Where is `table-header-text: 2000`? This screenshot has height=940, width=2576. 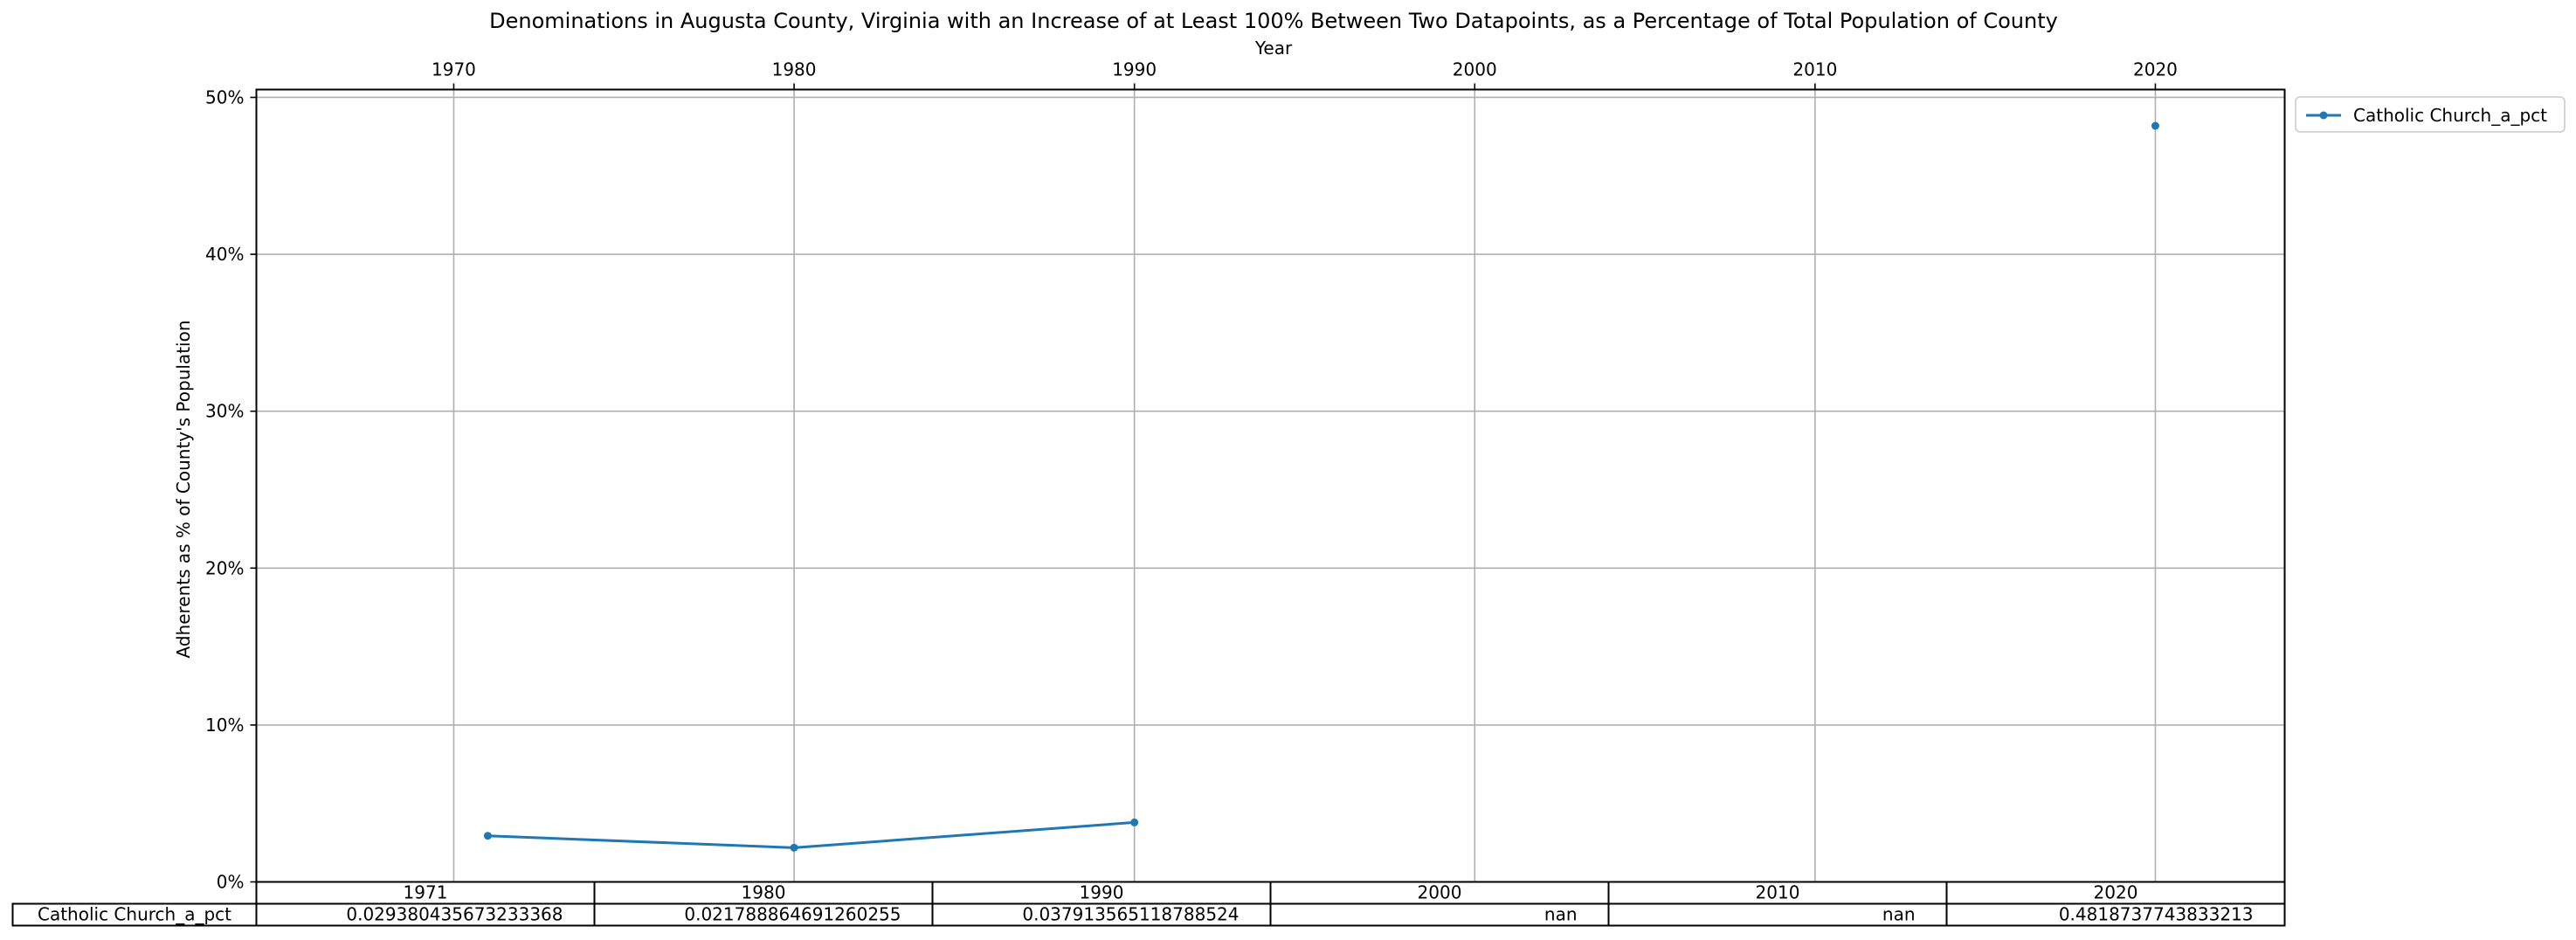
table-header-text: 2000 is located at coordinates (1440, 893).